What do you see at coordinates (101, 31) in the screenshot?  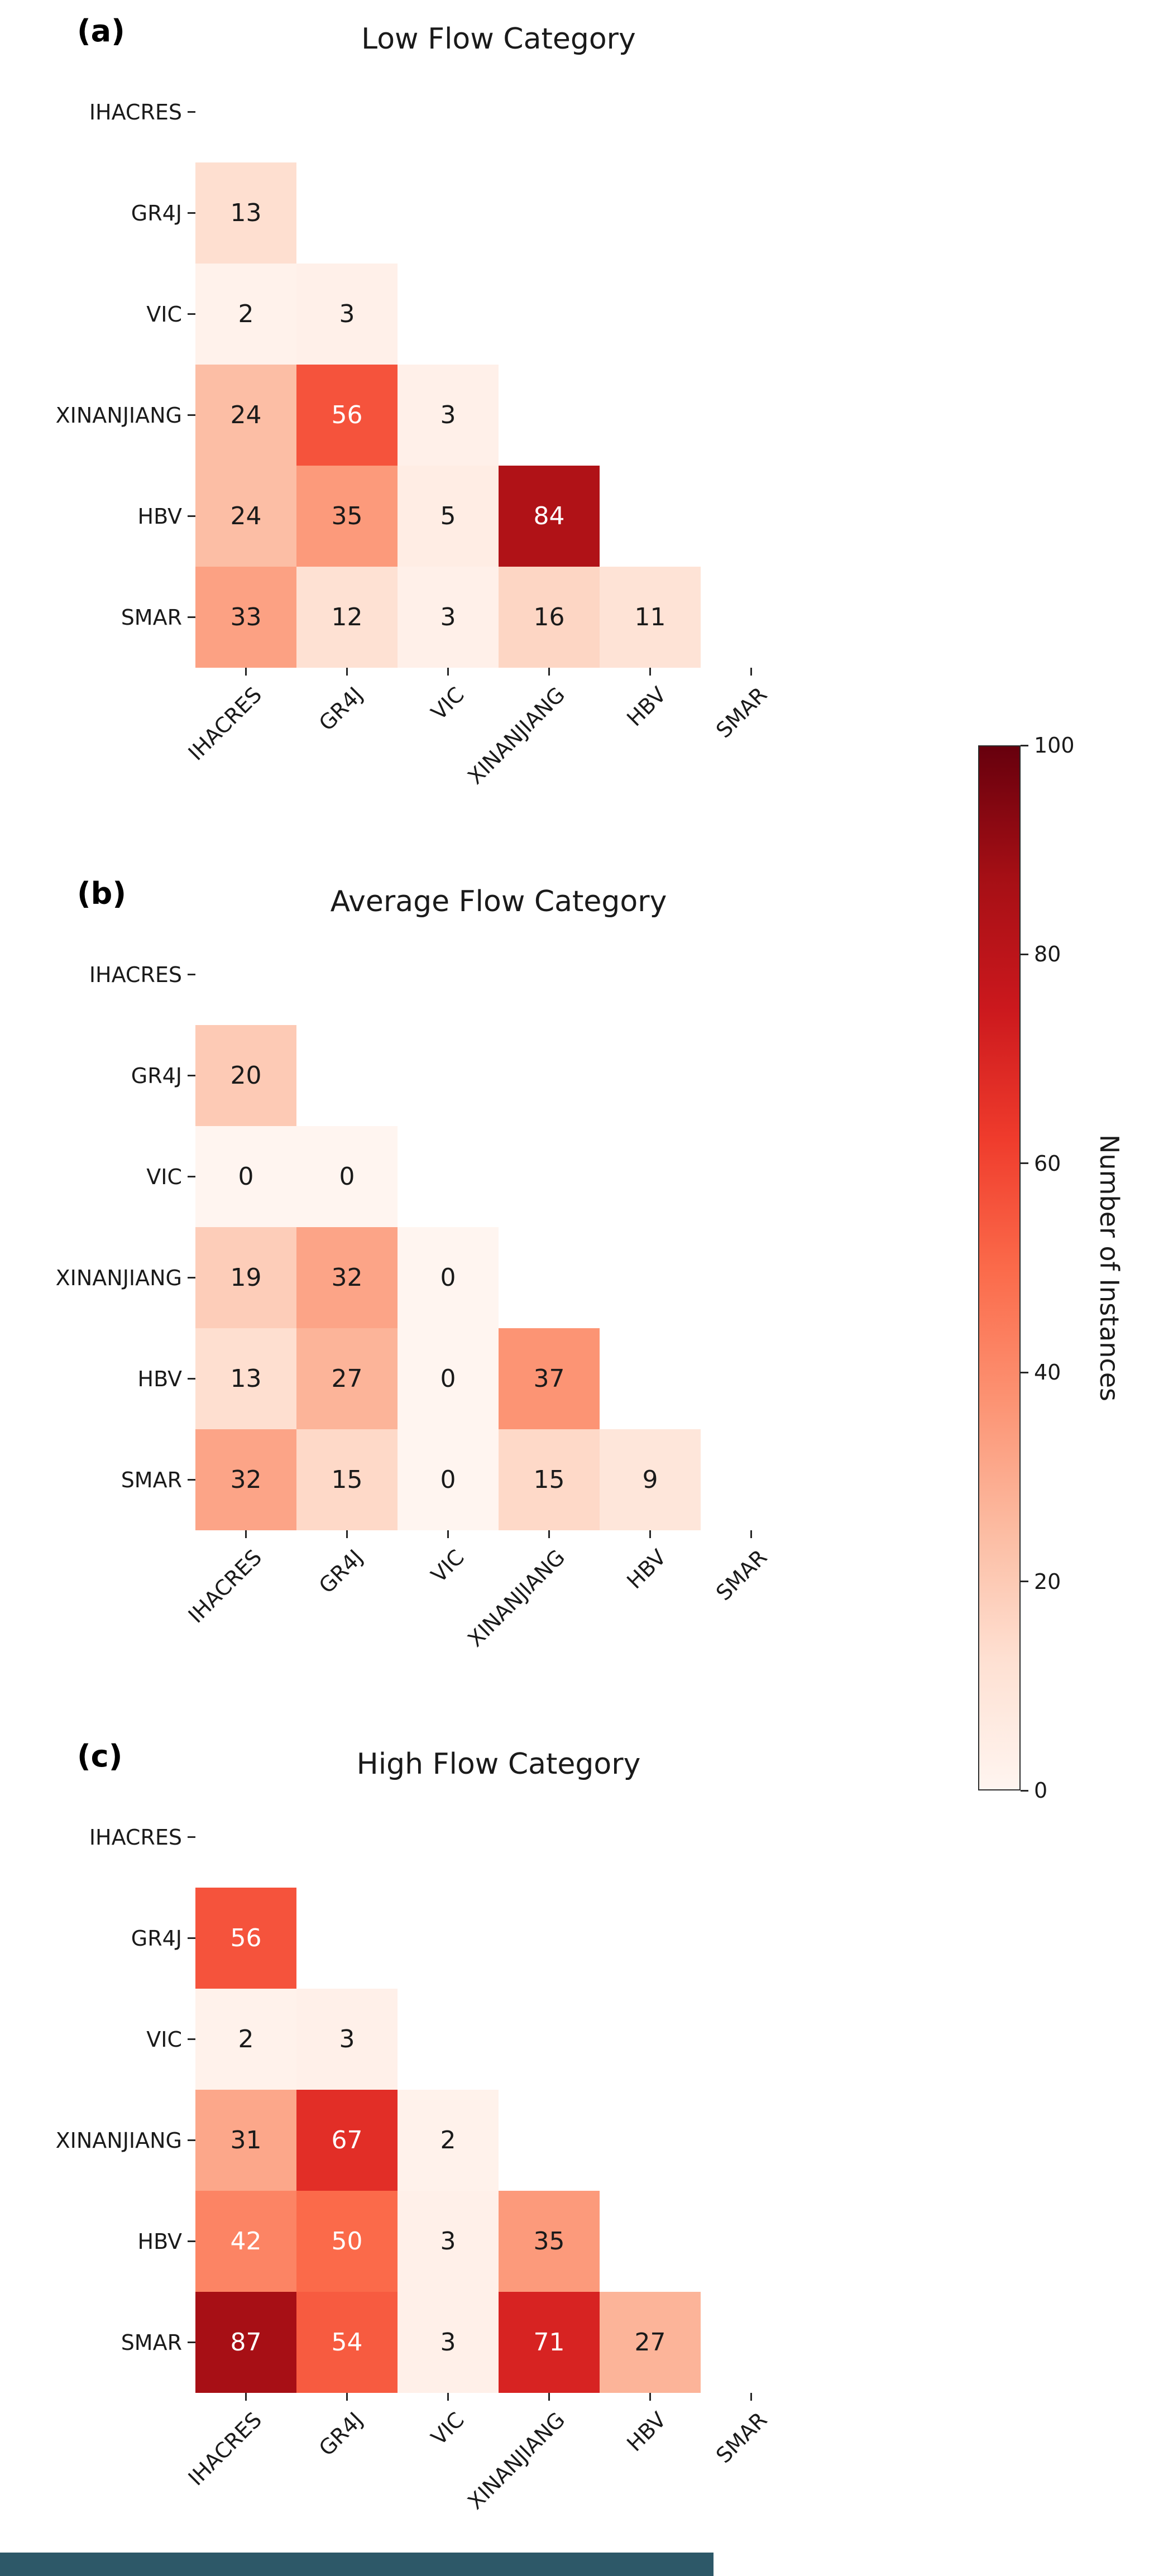 I see `panel-letter: (a)` at bounding box center [101, 31].